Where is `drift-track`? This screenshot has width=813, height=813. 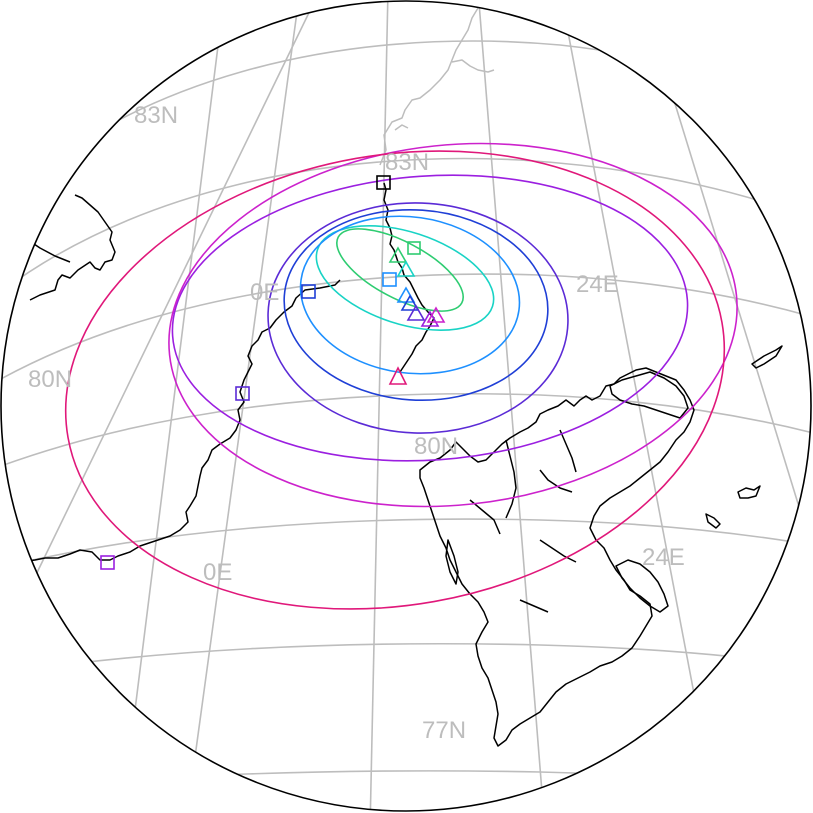
drift-track is located at coordinates (409, 277).